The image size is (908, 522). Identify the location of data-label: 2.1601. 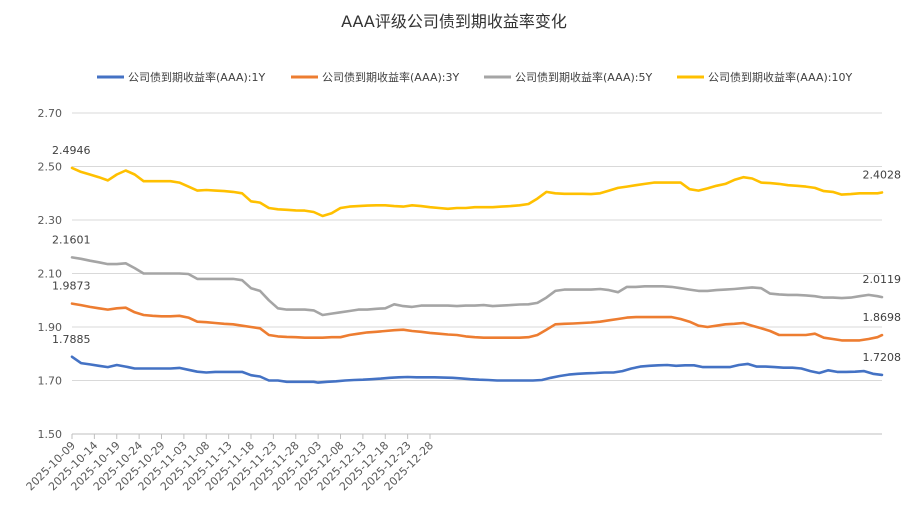
(71, 239).